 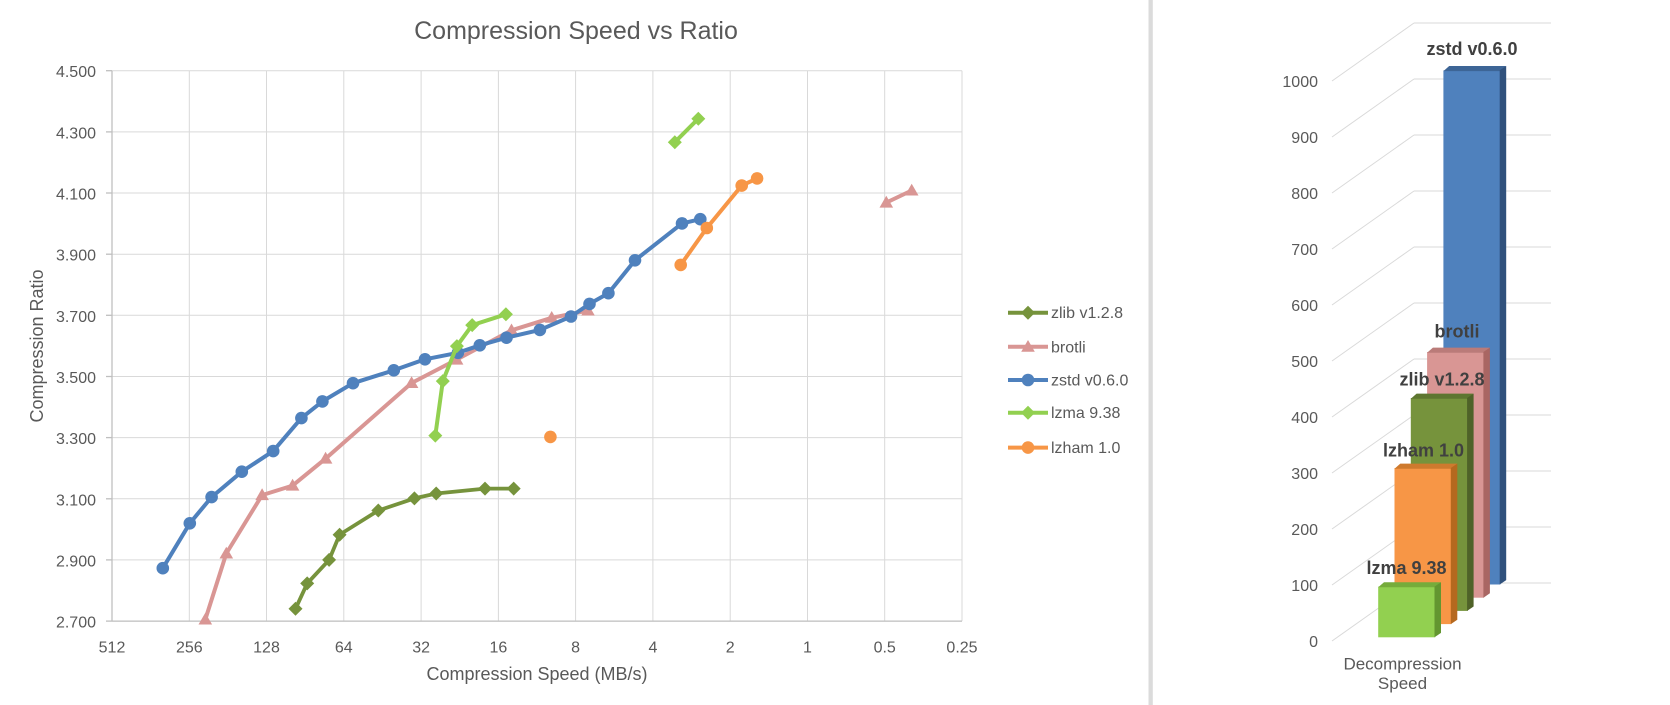 I want to click on svg-text: 300, so click(x=1304, y=474).